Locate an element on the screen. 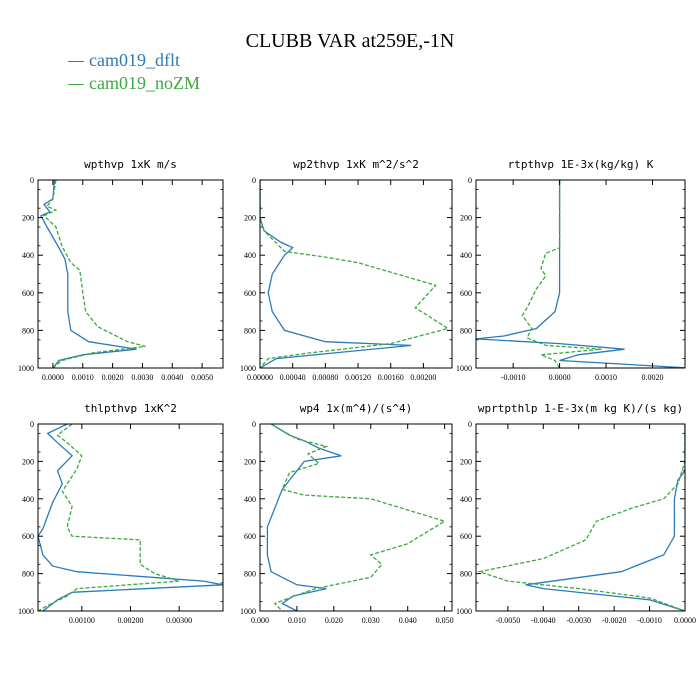  legend-entry-nozm: cam019_noZM is located at coordinates (134, 83).